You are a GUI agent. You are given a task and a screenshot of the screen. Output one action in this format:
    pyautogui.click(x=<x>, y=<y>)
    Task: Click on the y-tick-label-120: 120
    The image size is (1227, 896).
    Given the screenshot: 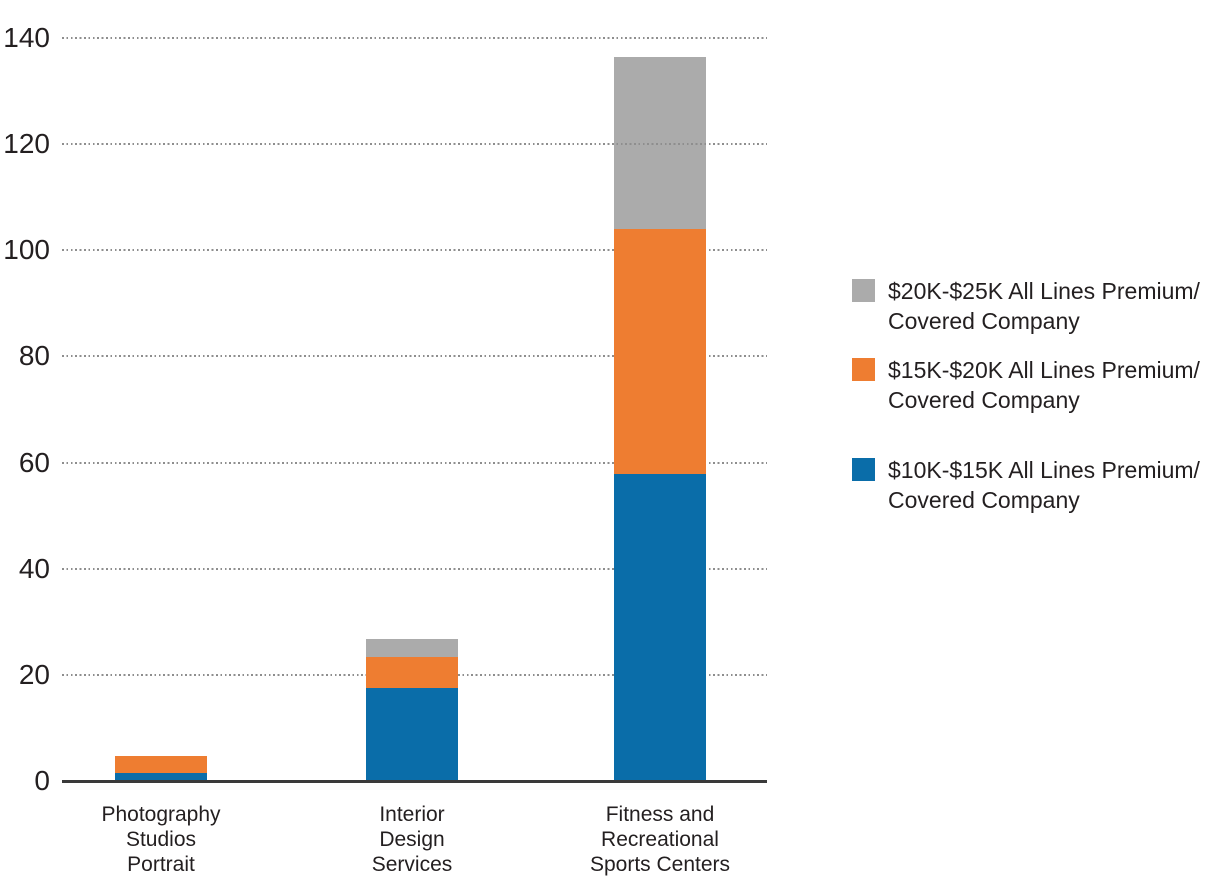 What is the action you would take?
    pyautogui.click(x=26, y=144)
    